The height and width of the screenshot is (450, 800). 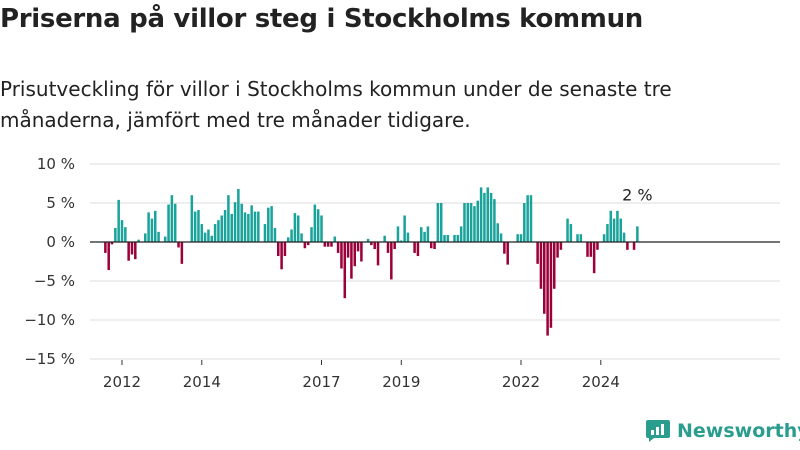 I want to click on x-tick-label: 2012, so click(x=122, y=382).